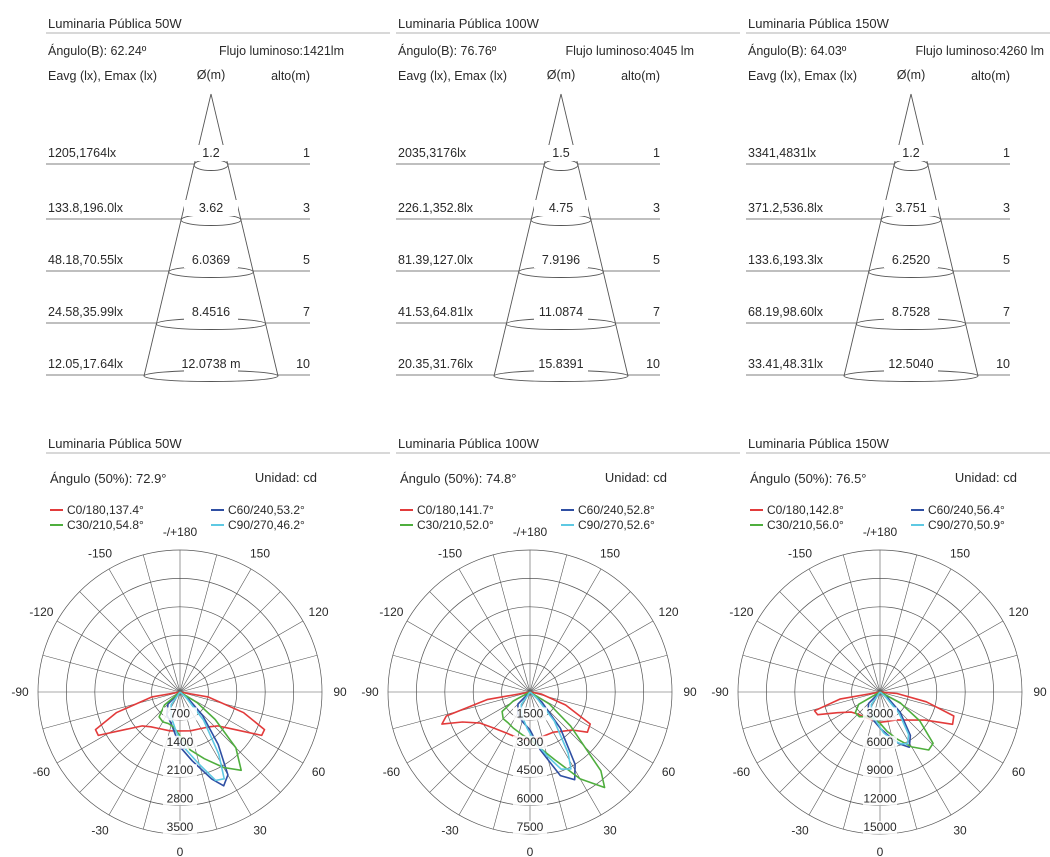 The width and height of the screenshot is (1050, 857). What do you see at coordinates (86, 260) in the screenshot?
I see `illuminance-value: 48.18,70.55lx` at bounding box center [86, 260].